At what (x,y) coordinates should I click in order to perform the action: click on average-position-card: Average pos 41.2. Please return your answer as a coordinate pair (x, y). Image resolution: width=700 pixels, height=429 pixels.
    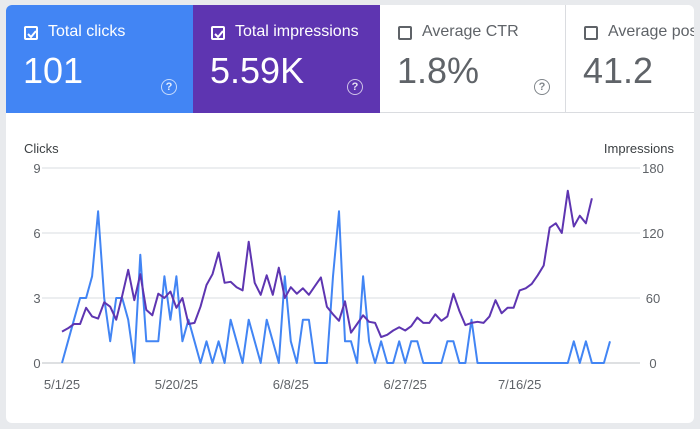
    Looking at the image, I should click on (630, 59).